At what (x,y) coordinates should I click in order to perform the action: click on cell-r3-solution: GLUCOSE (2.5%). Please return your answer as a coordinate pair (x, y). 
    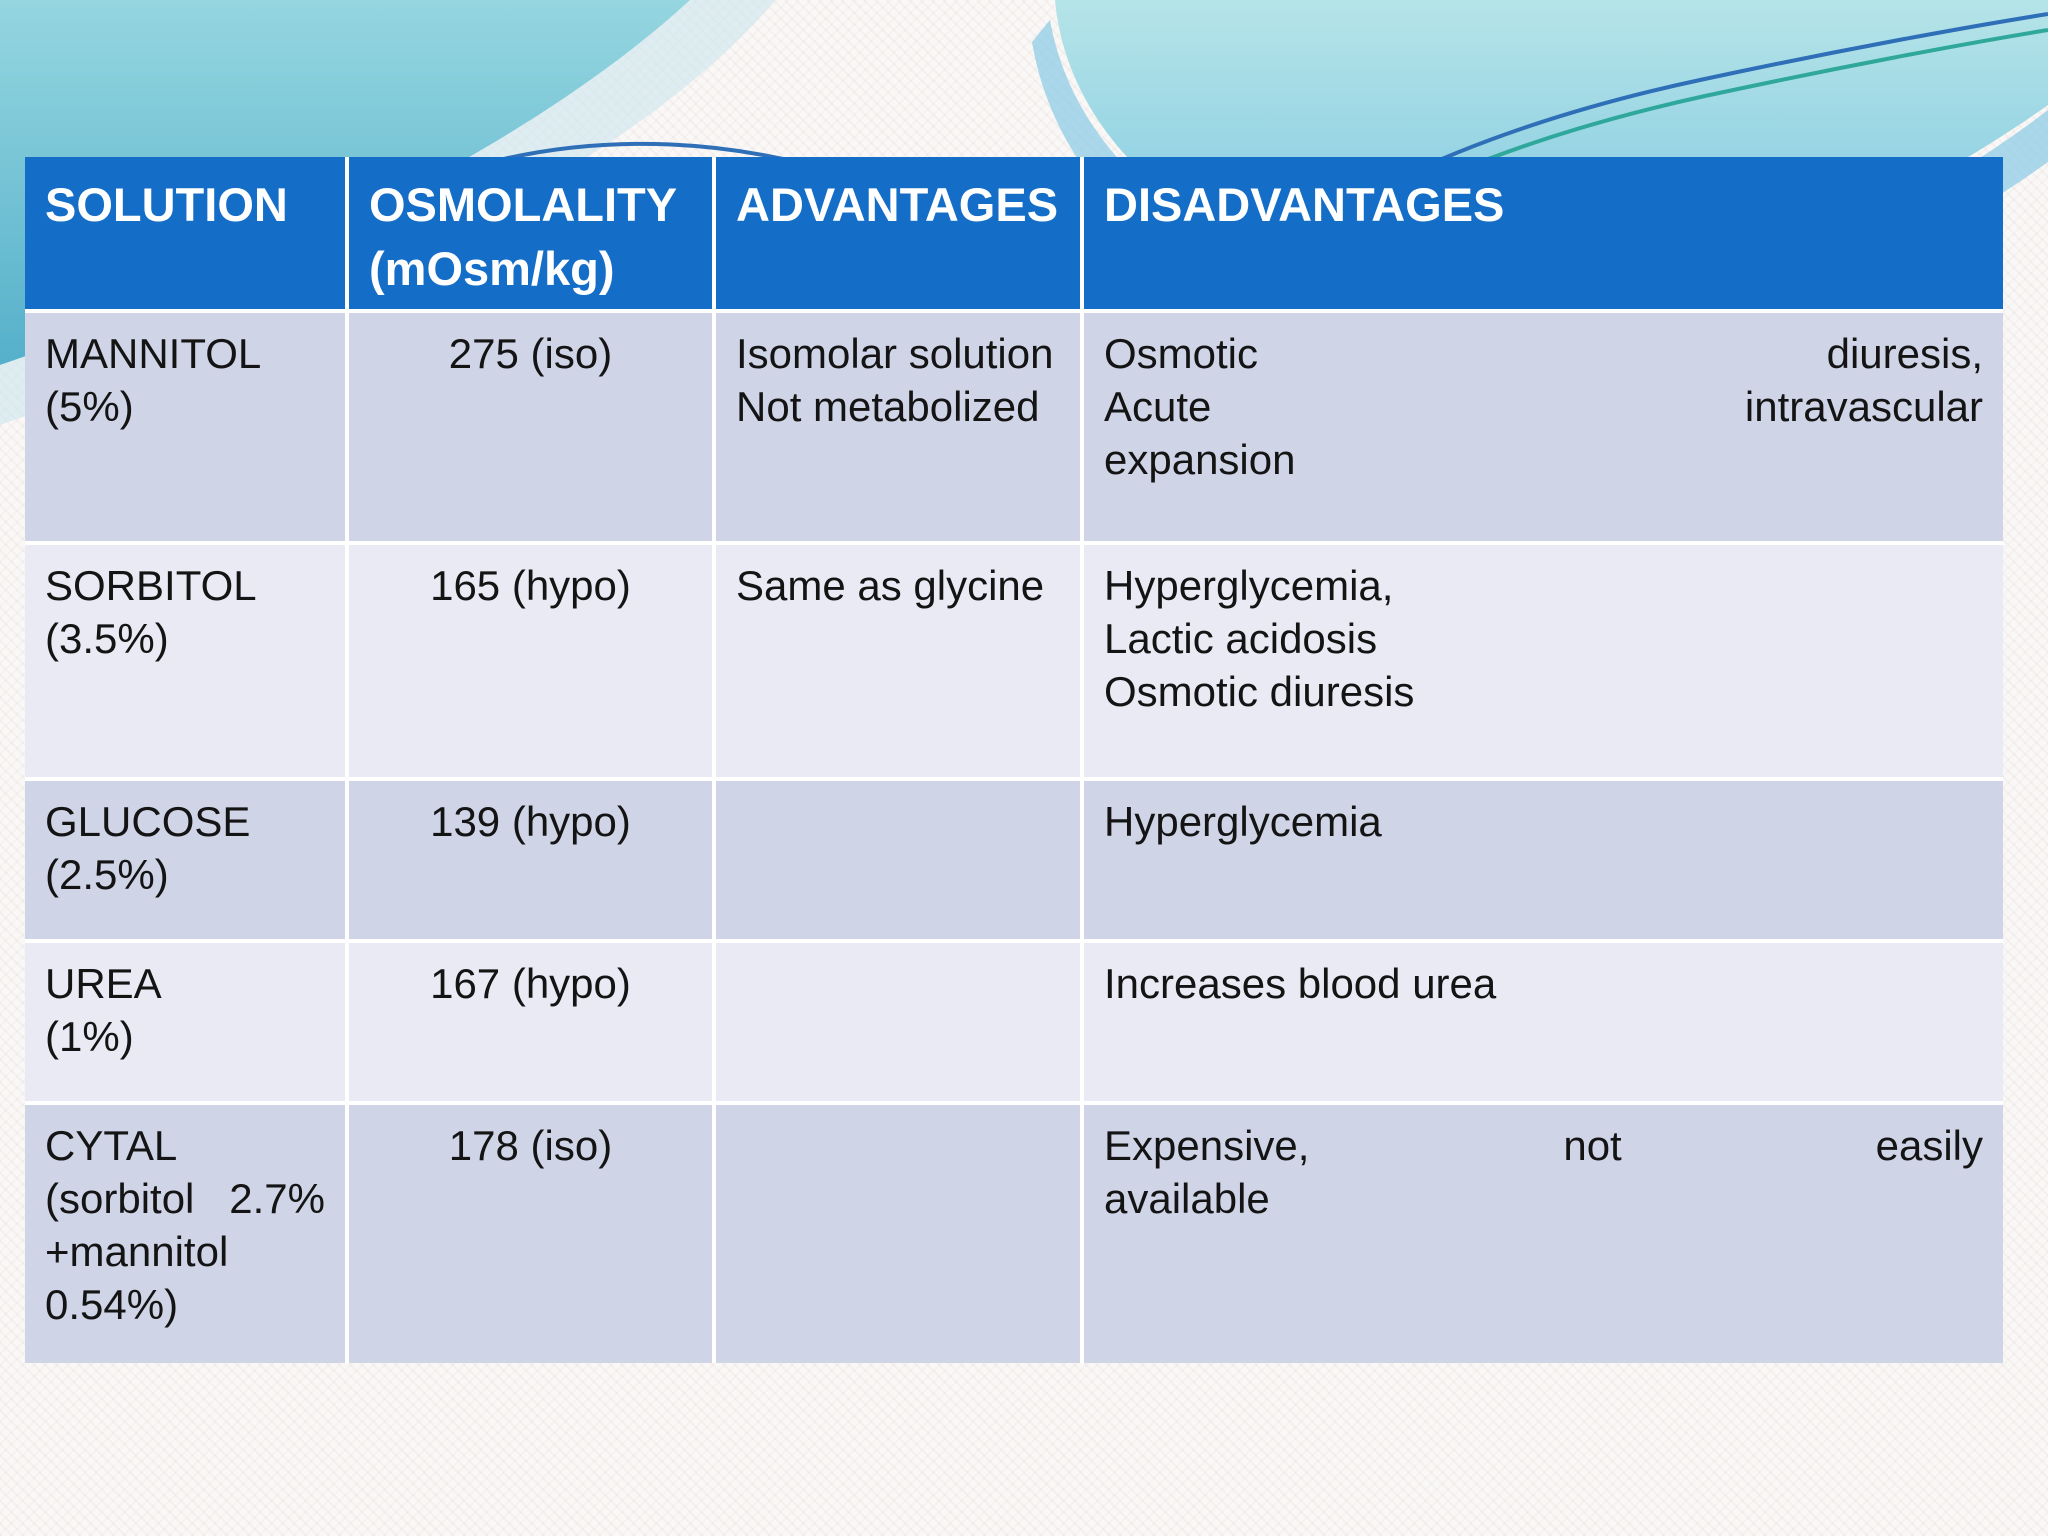
    Looking at the image, I should click on (185, 860).